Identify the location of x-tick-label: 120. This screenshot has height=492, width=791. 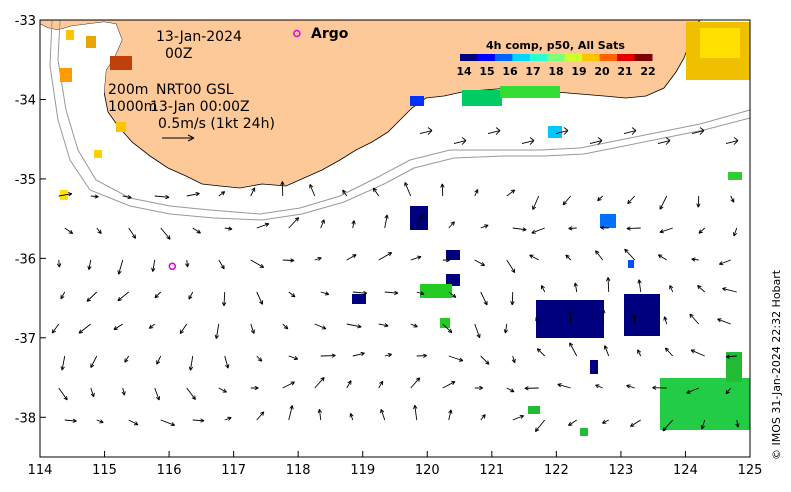
(427, 470).